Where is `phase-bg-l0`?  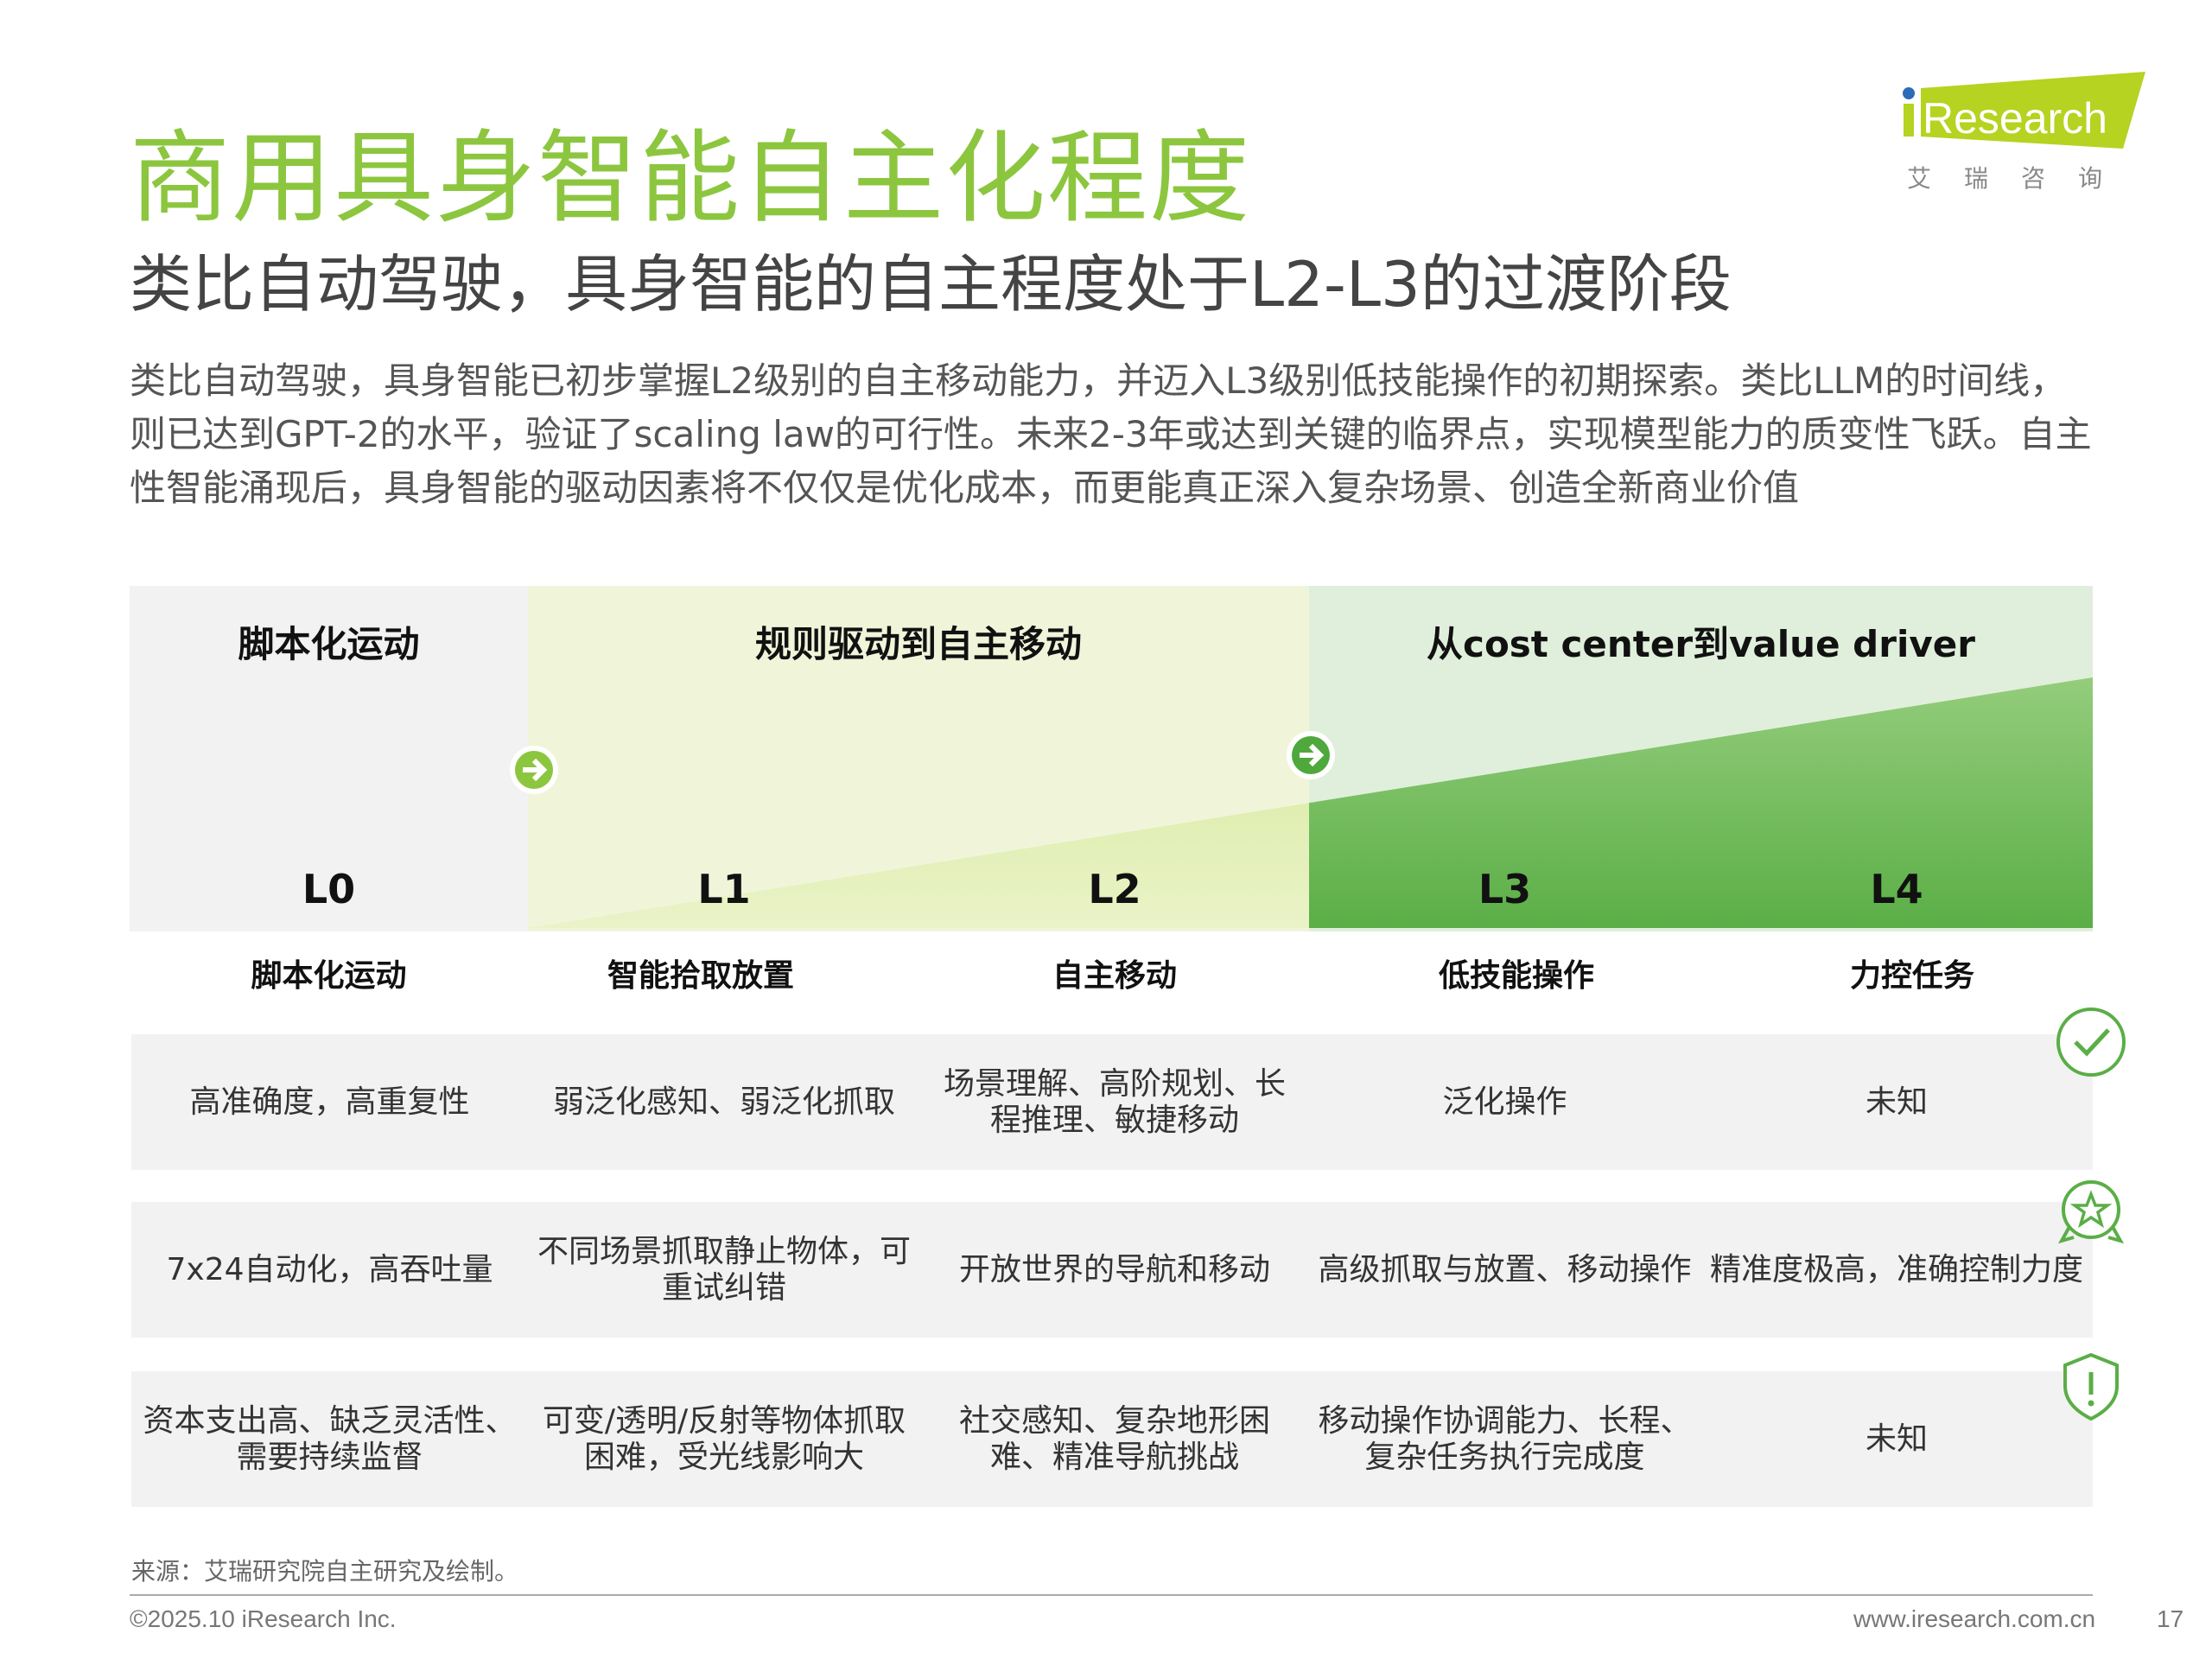 phase-bg-l0 is located at coordinates (329, 758).